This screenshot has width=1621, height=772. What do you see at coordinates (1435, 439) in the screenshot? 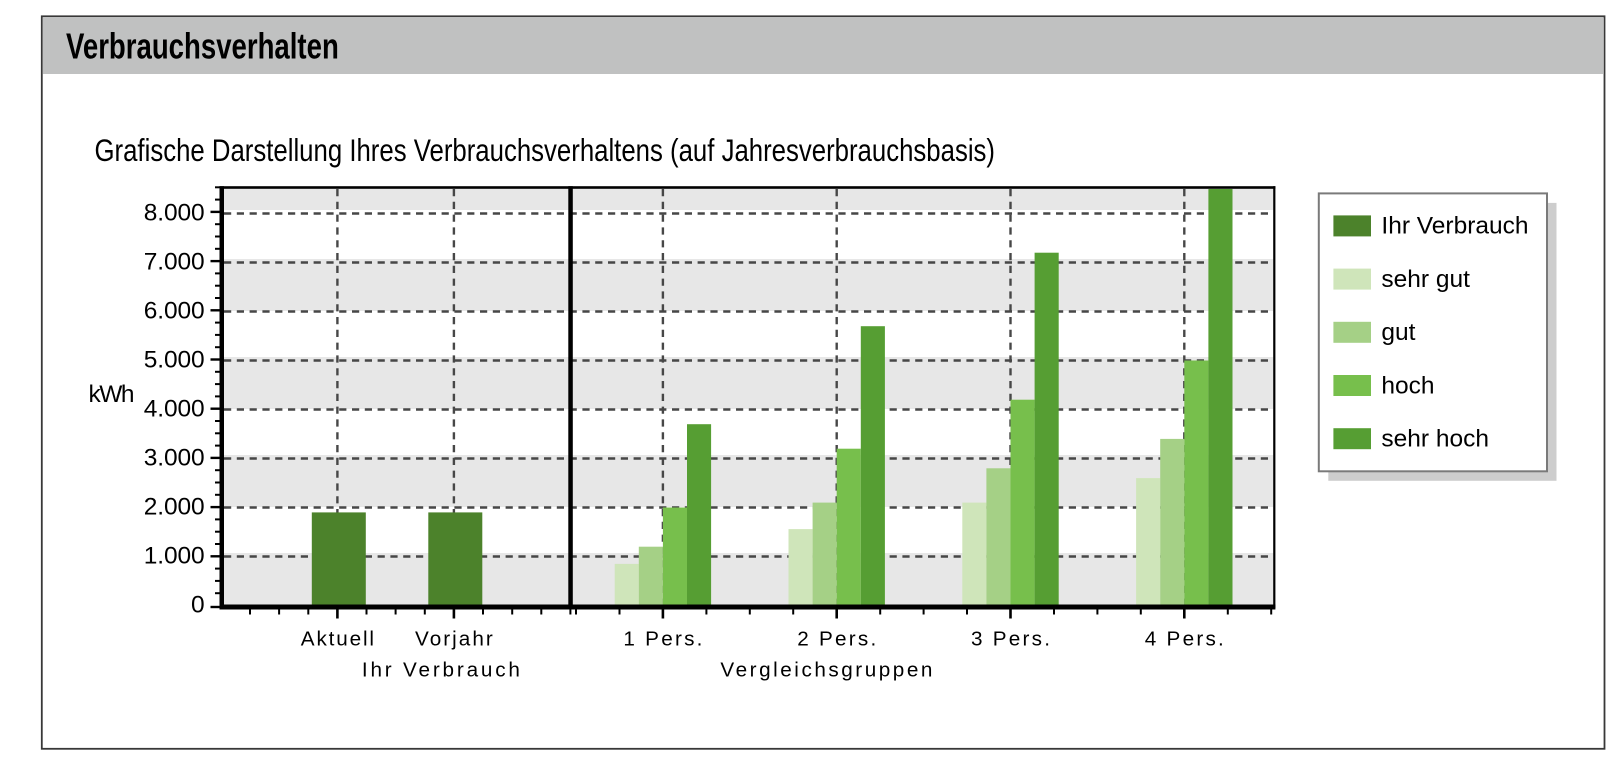
I see `svg-text: sehr hoch` at bounding box center [1435, 439].